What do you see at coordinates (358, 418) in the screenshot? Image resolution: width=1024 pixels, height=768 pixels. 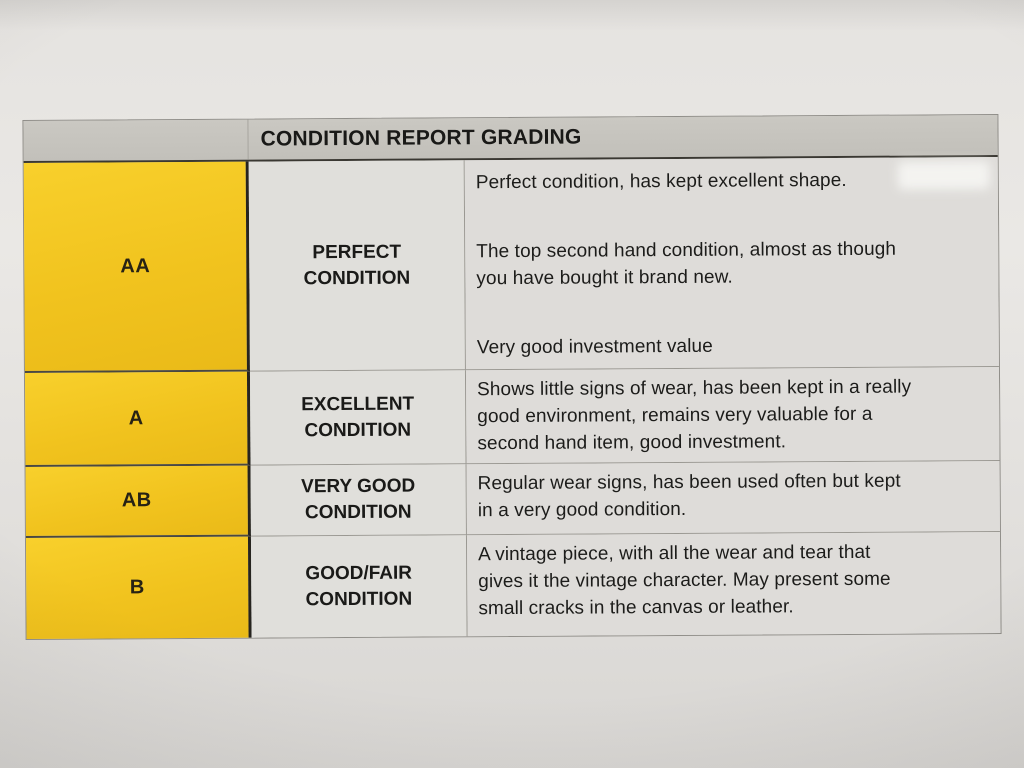 I see `condition-cell: EXCELLENT CONDITION` at bounding box center [358, 418].